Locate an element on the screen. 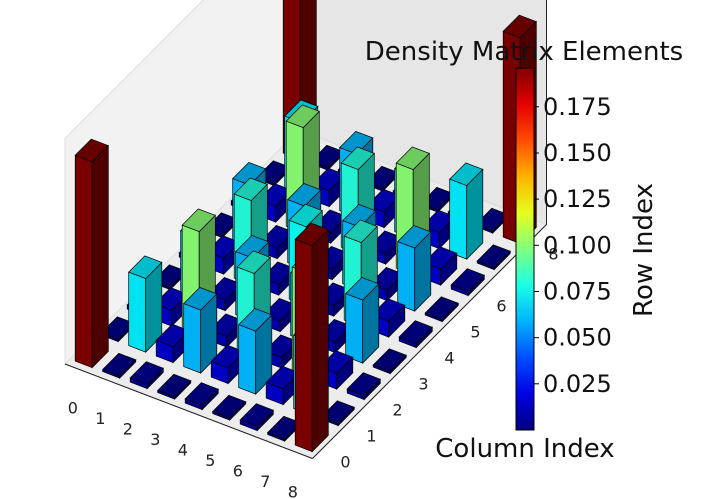 The image size is (704, 499). y-tick-label: 6 is located at coordinates (501, 306).